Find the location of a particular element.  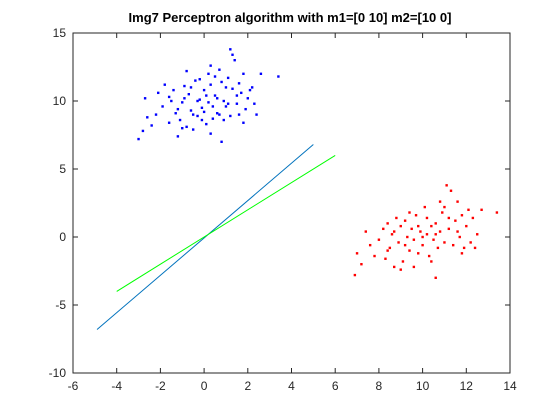

y-tick-label: 15 is located at coordinates (60, 33).